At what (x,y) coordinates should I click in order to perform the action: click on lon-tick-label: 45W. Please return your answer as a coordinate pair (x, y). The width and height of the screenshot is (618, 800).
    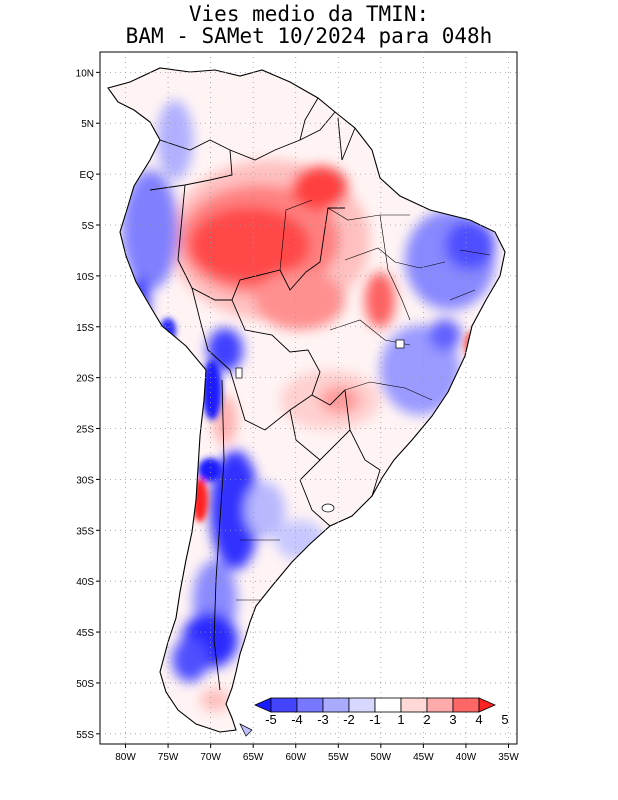
    Looking at the image, I should click on (423, 757).